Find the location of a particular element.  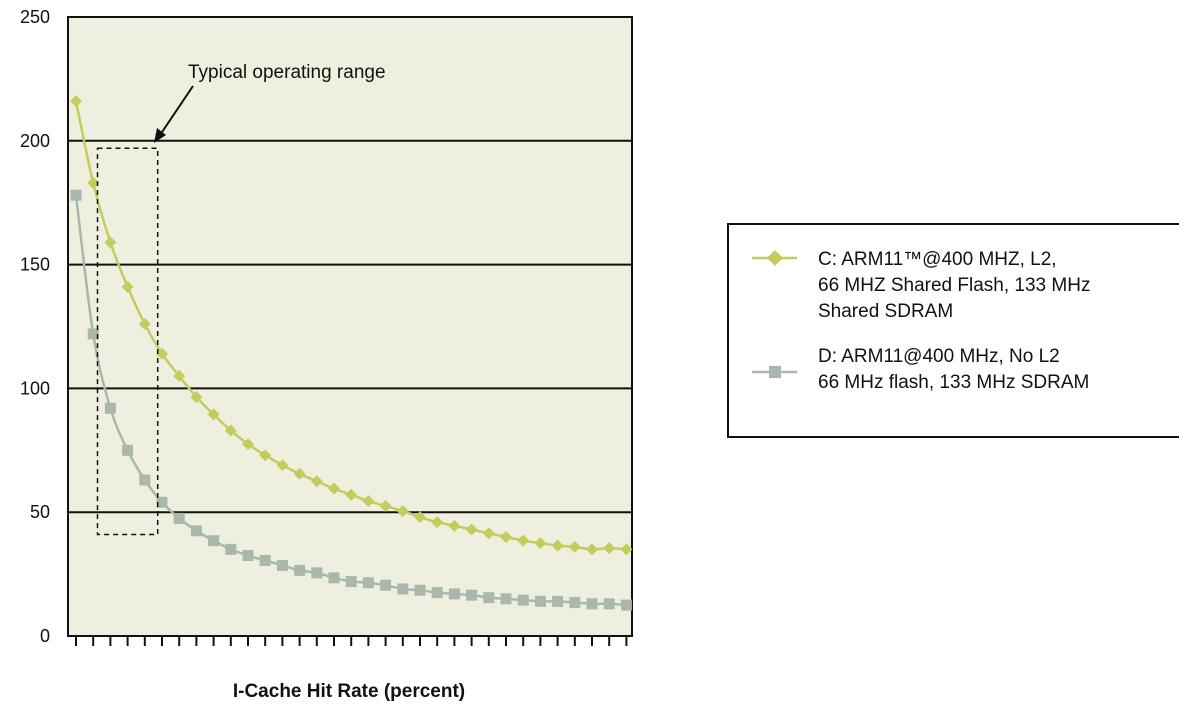

y-tick-label: 250 is located at coordinates (35, 17).